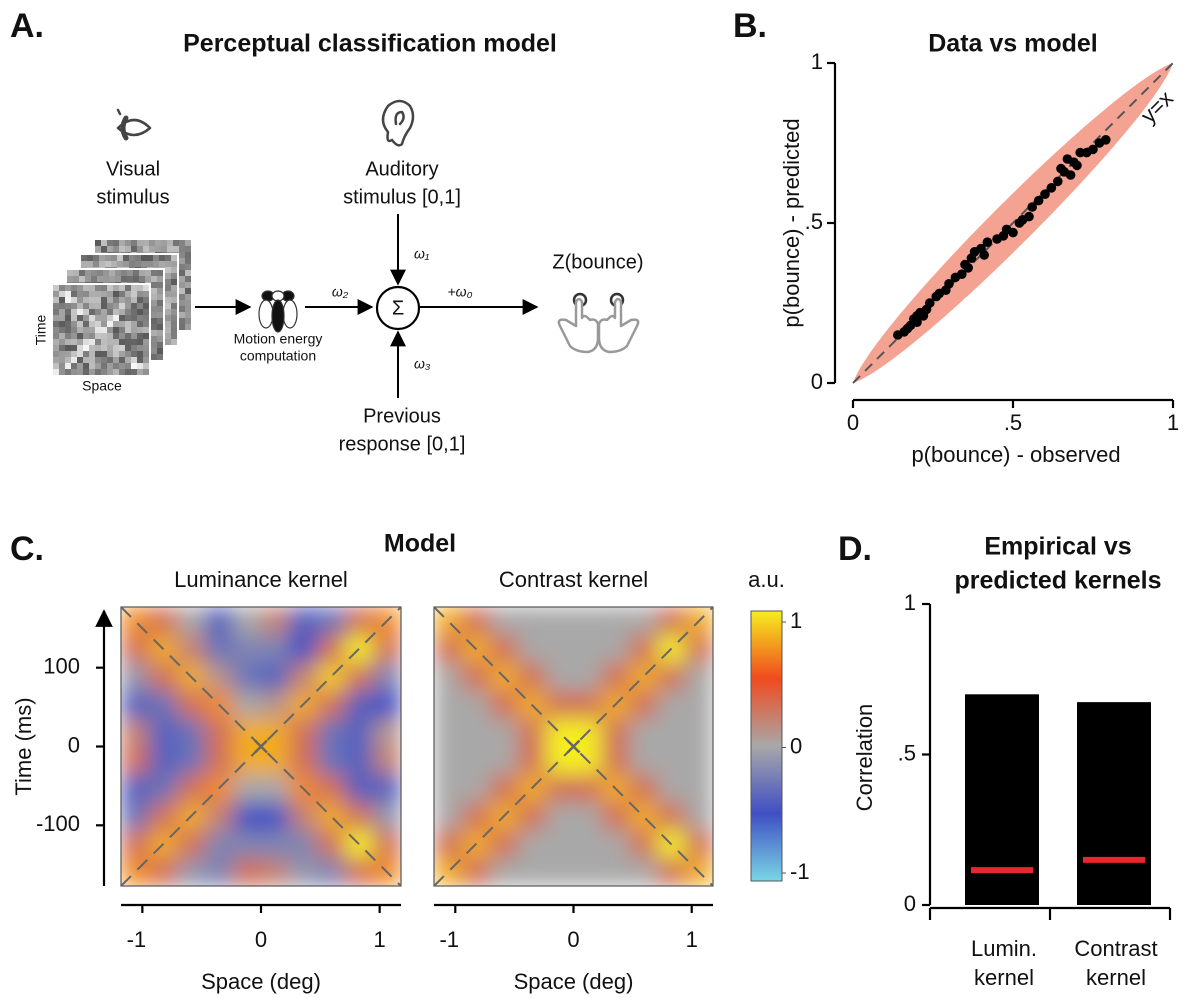  What do you see at coordinates (692, 939) in the screenshot?
I see `x-tick-label: 1` at bounding box center [692, 939].